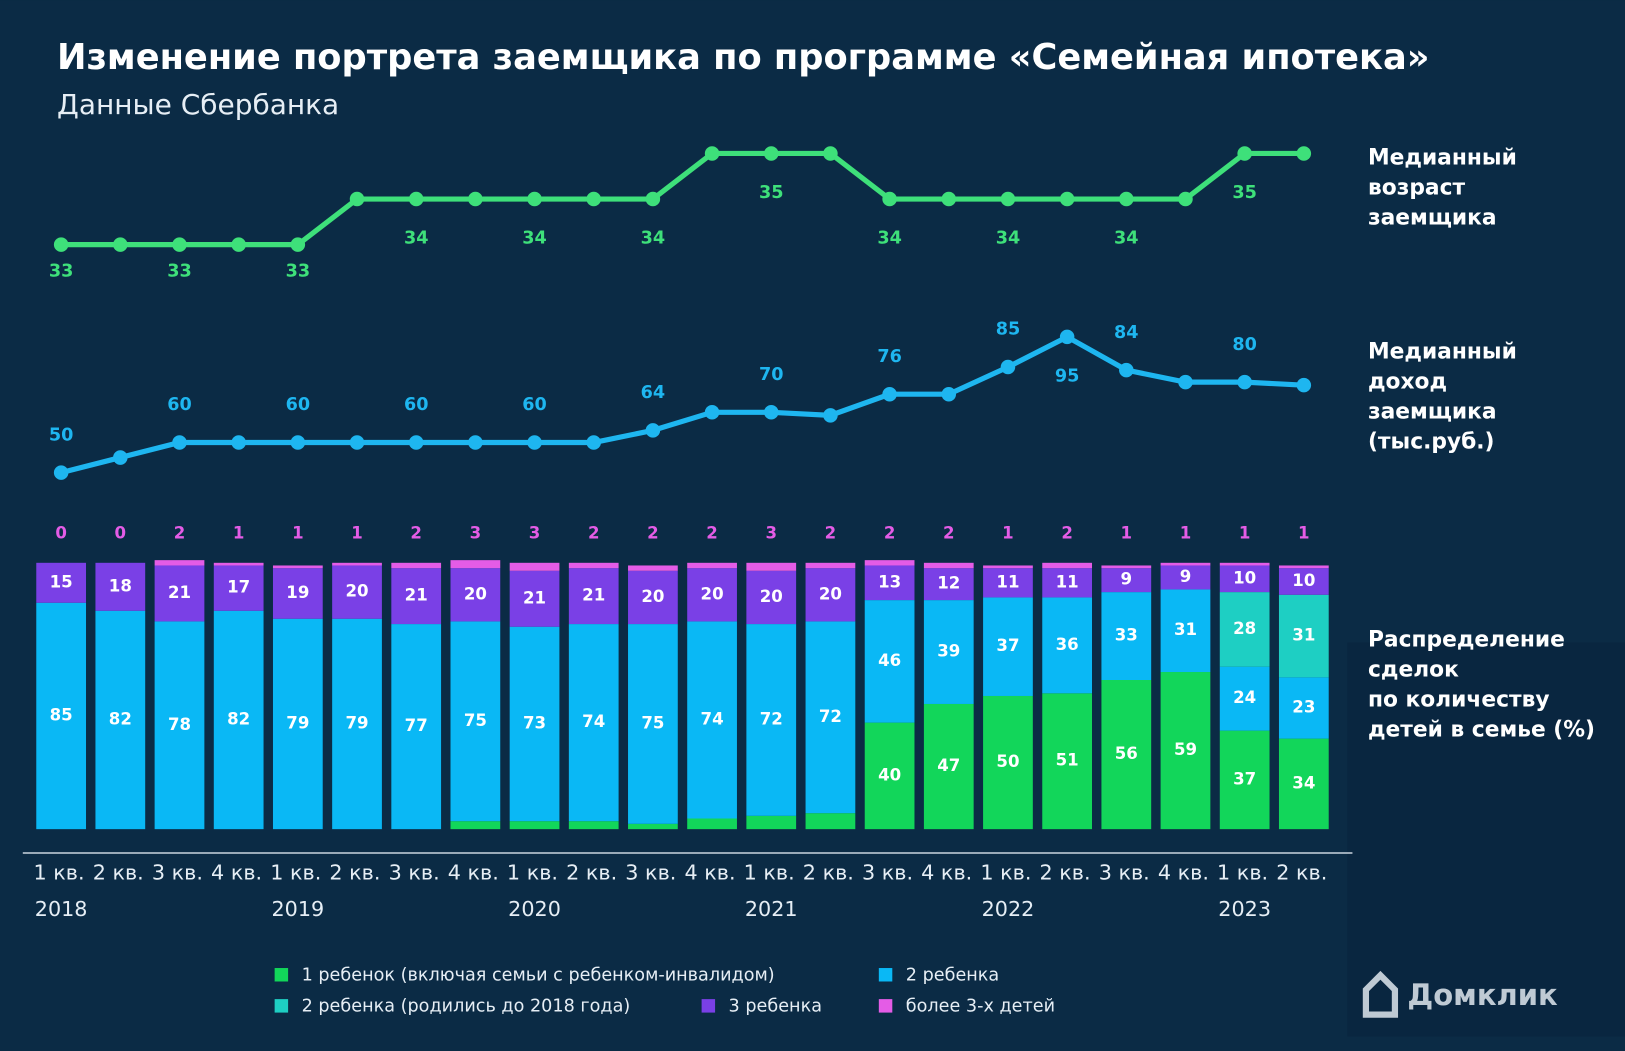 The image size is (1625, 1051). Describe the element at coordinates (771, 718) in the screenshot. I see `data-label: 72` at that location.